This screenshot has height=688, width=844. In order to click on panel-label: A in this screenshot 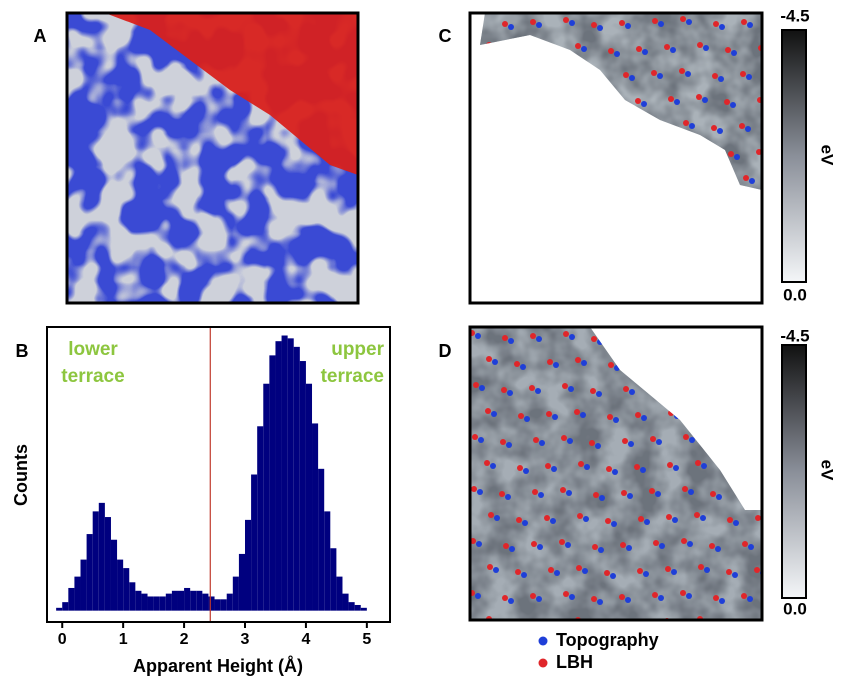, I will do `click(40, 36)`.